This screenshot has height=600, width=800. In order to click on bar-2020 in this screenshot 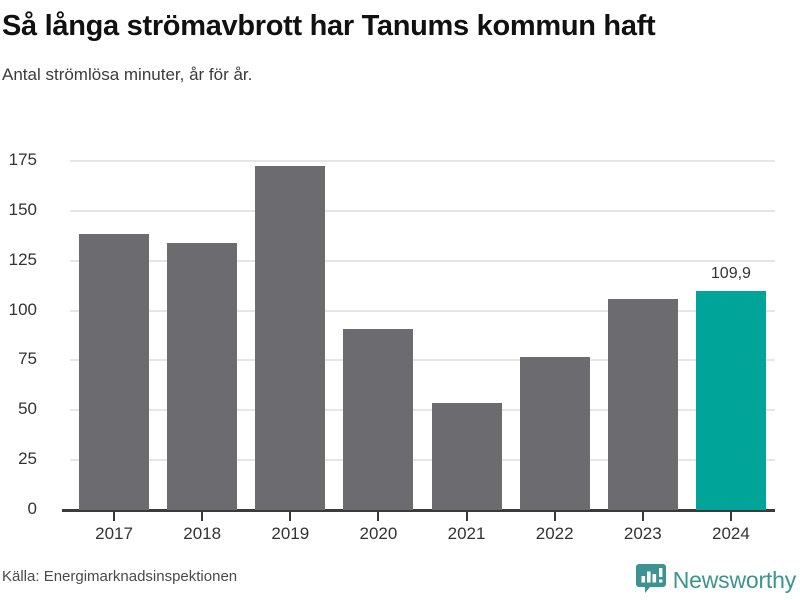, I will do `click(378, 419)`.